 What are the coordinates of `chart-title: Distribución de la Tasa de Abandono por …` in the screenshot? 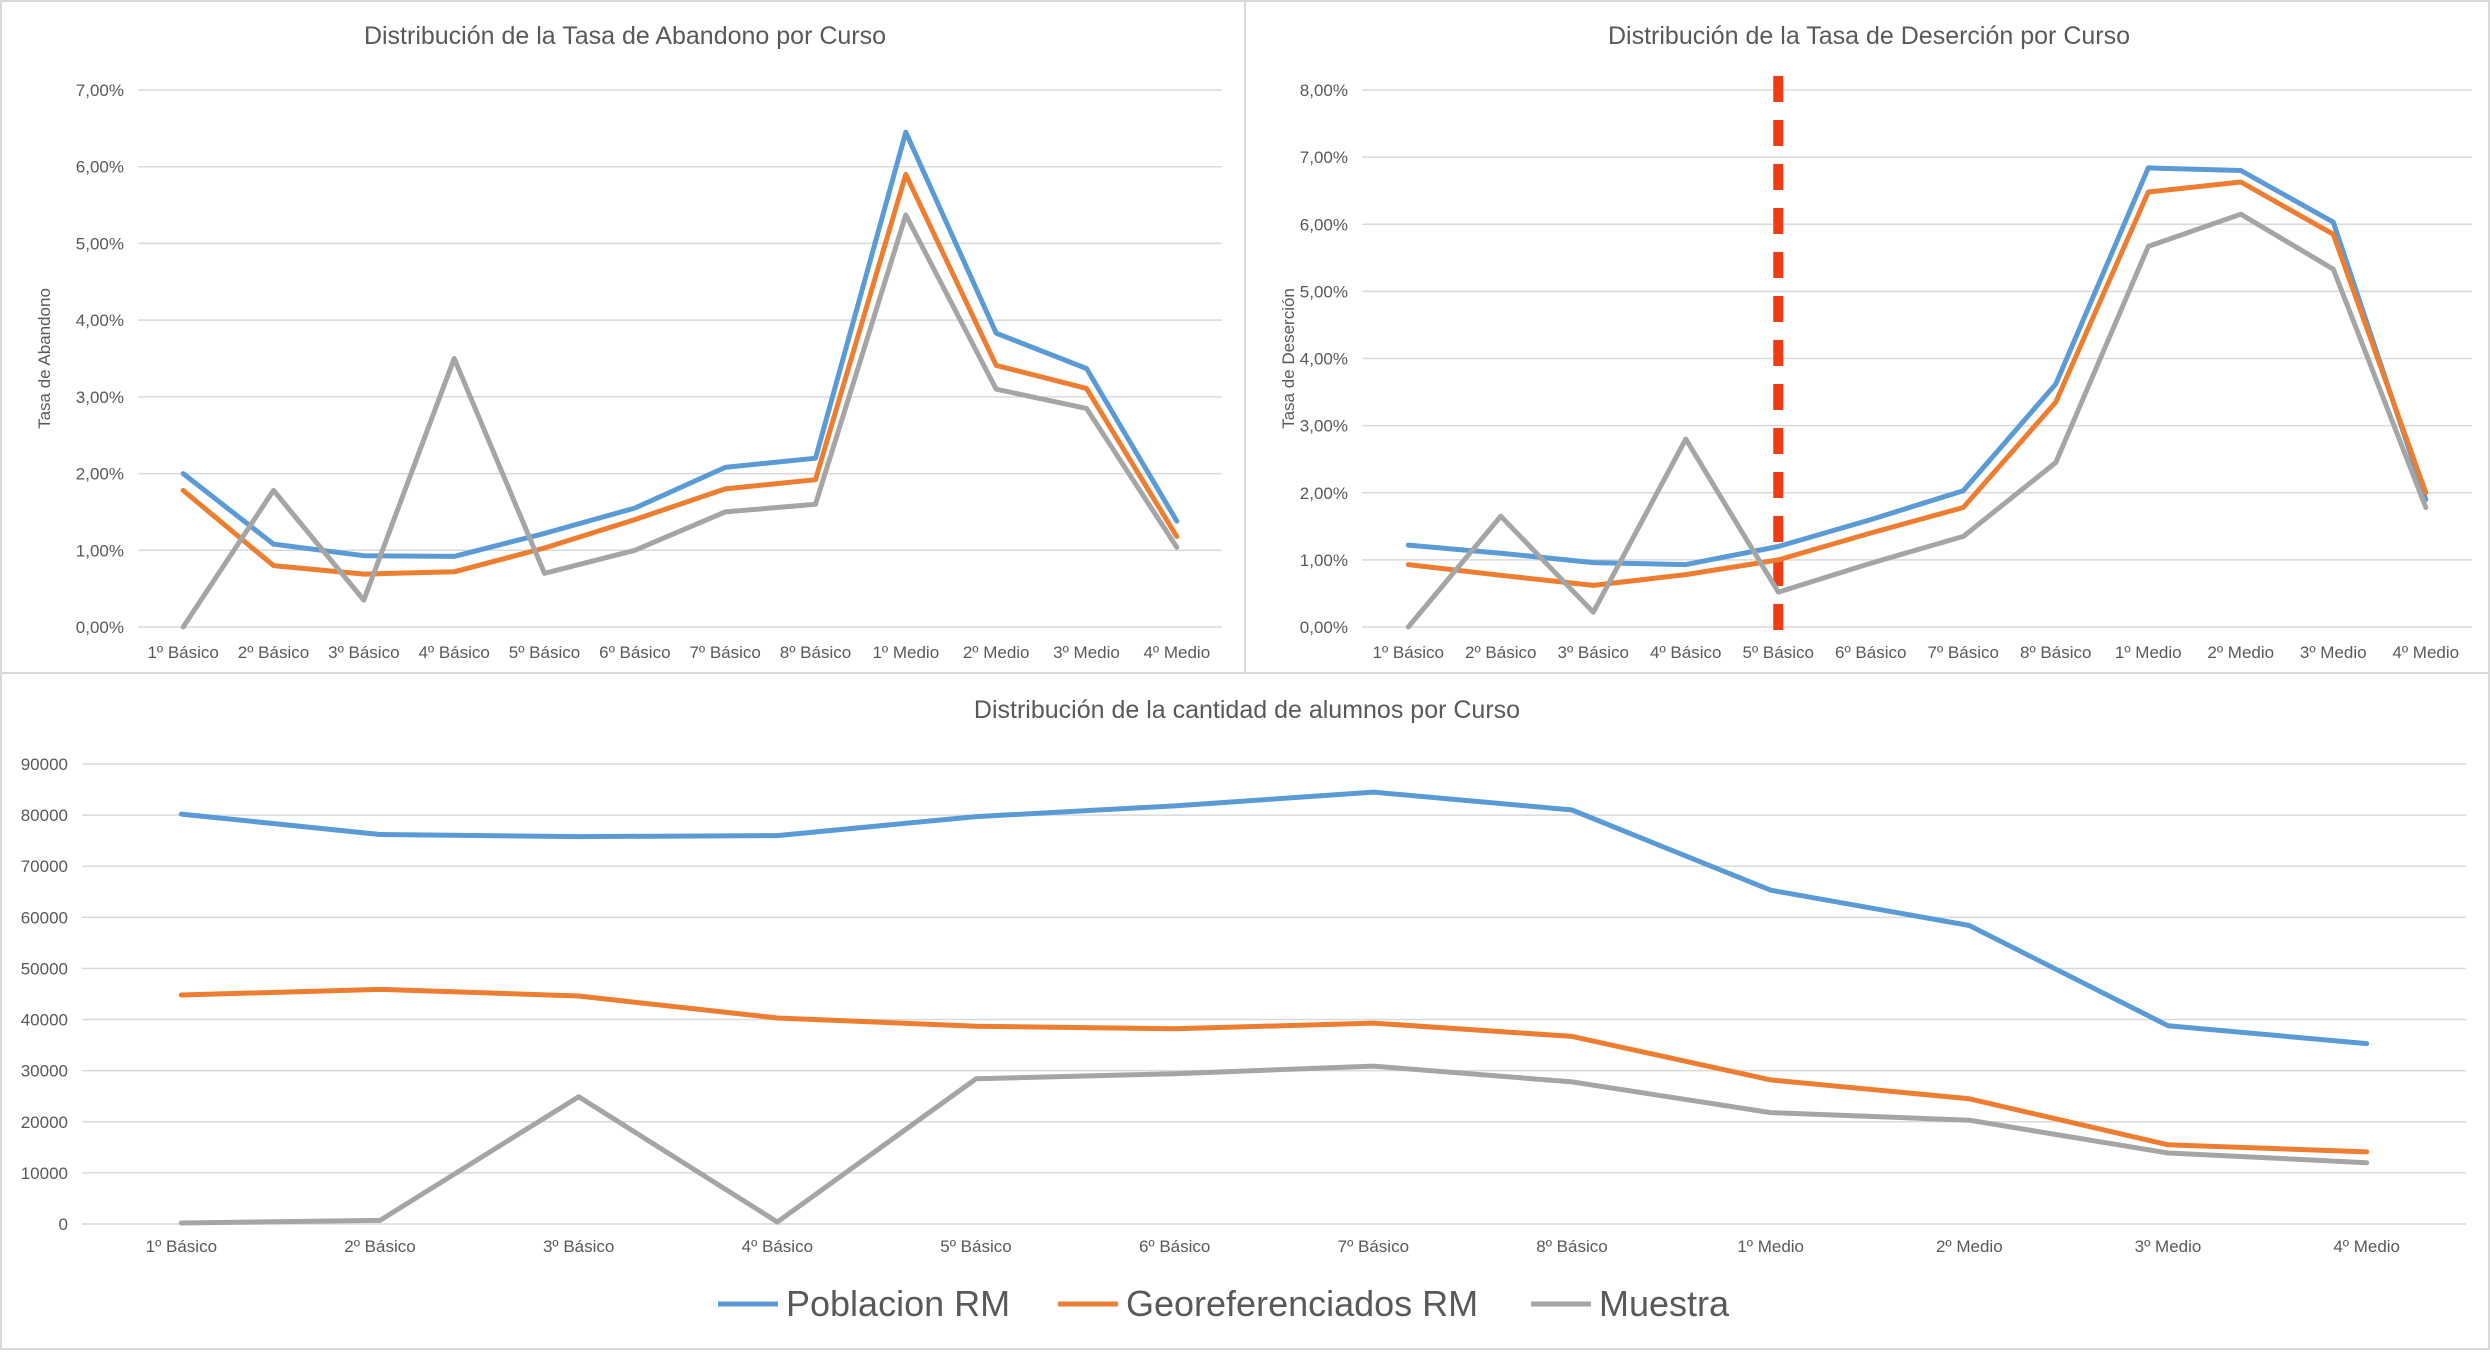 It's located at (625, 36).